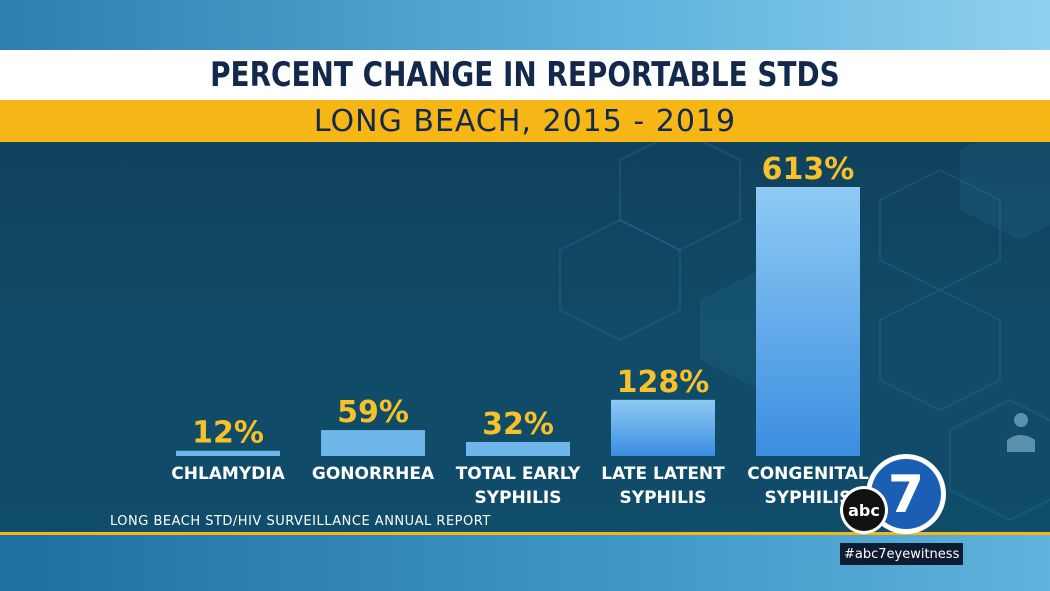  I want to click on value-label-1: 59%, so click(373, 412).